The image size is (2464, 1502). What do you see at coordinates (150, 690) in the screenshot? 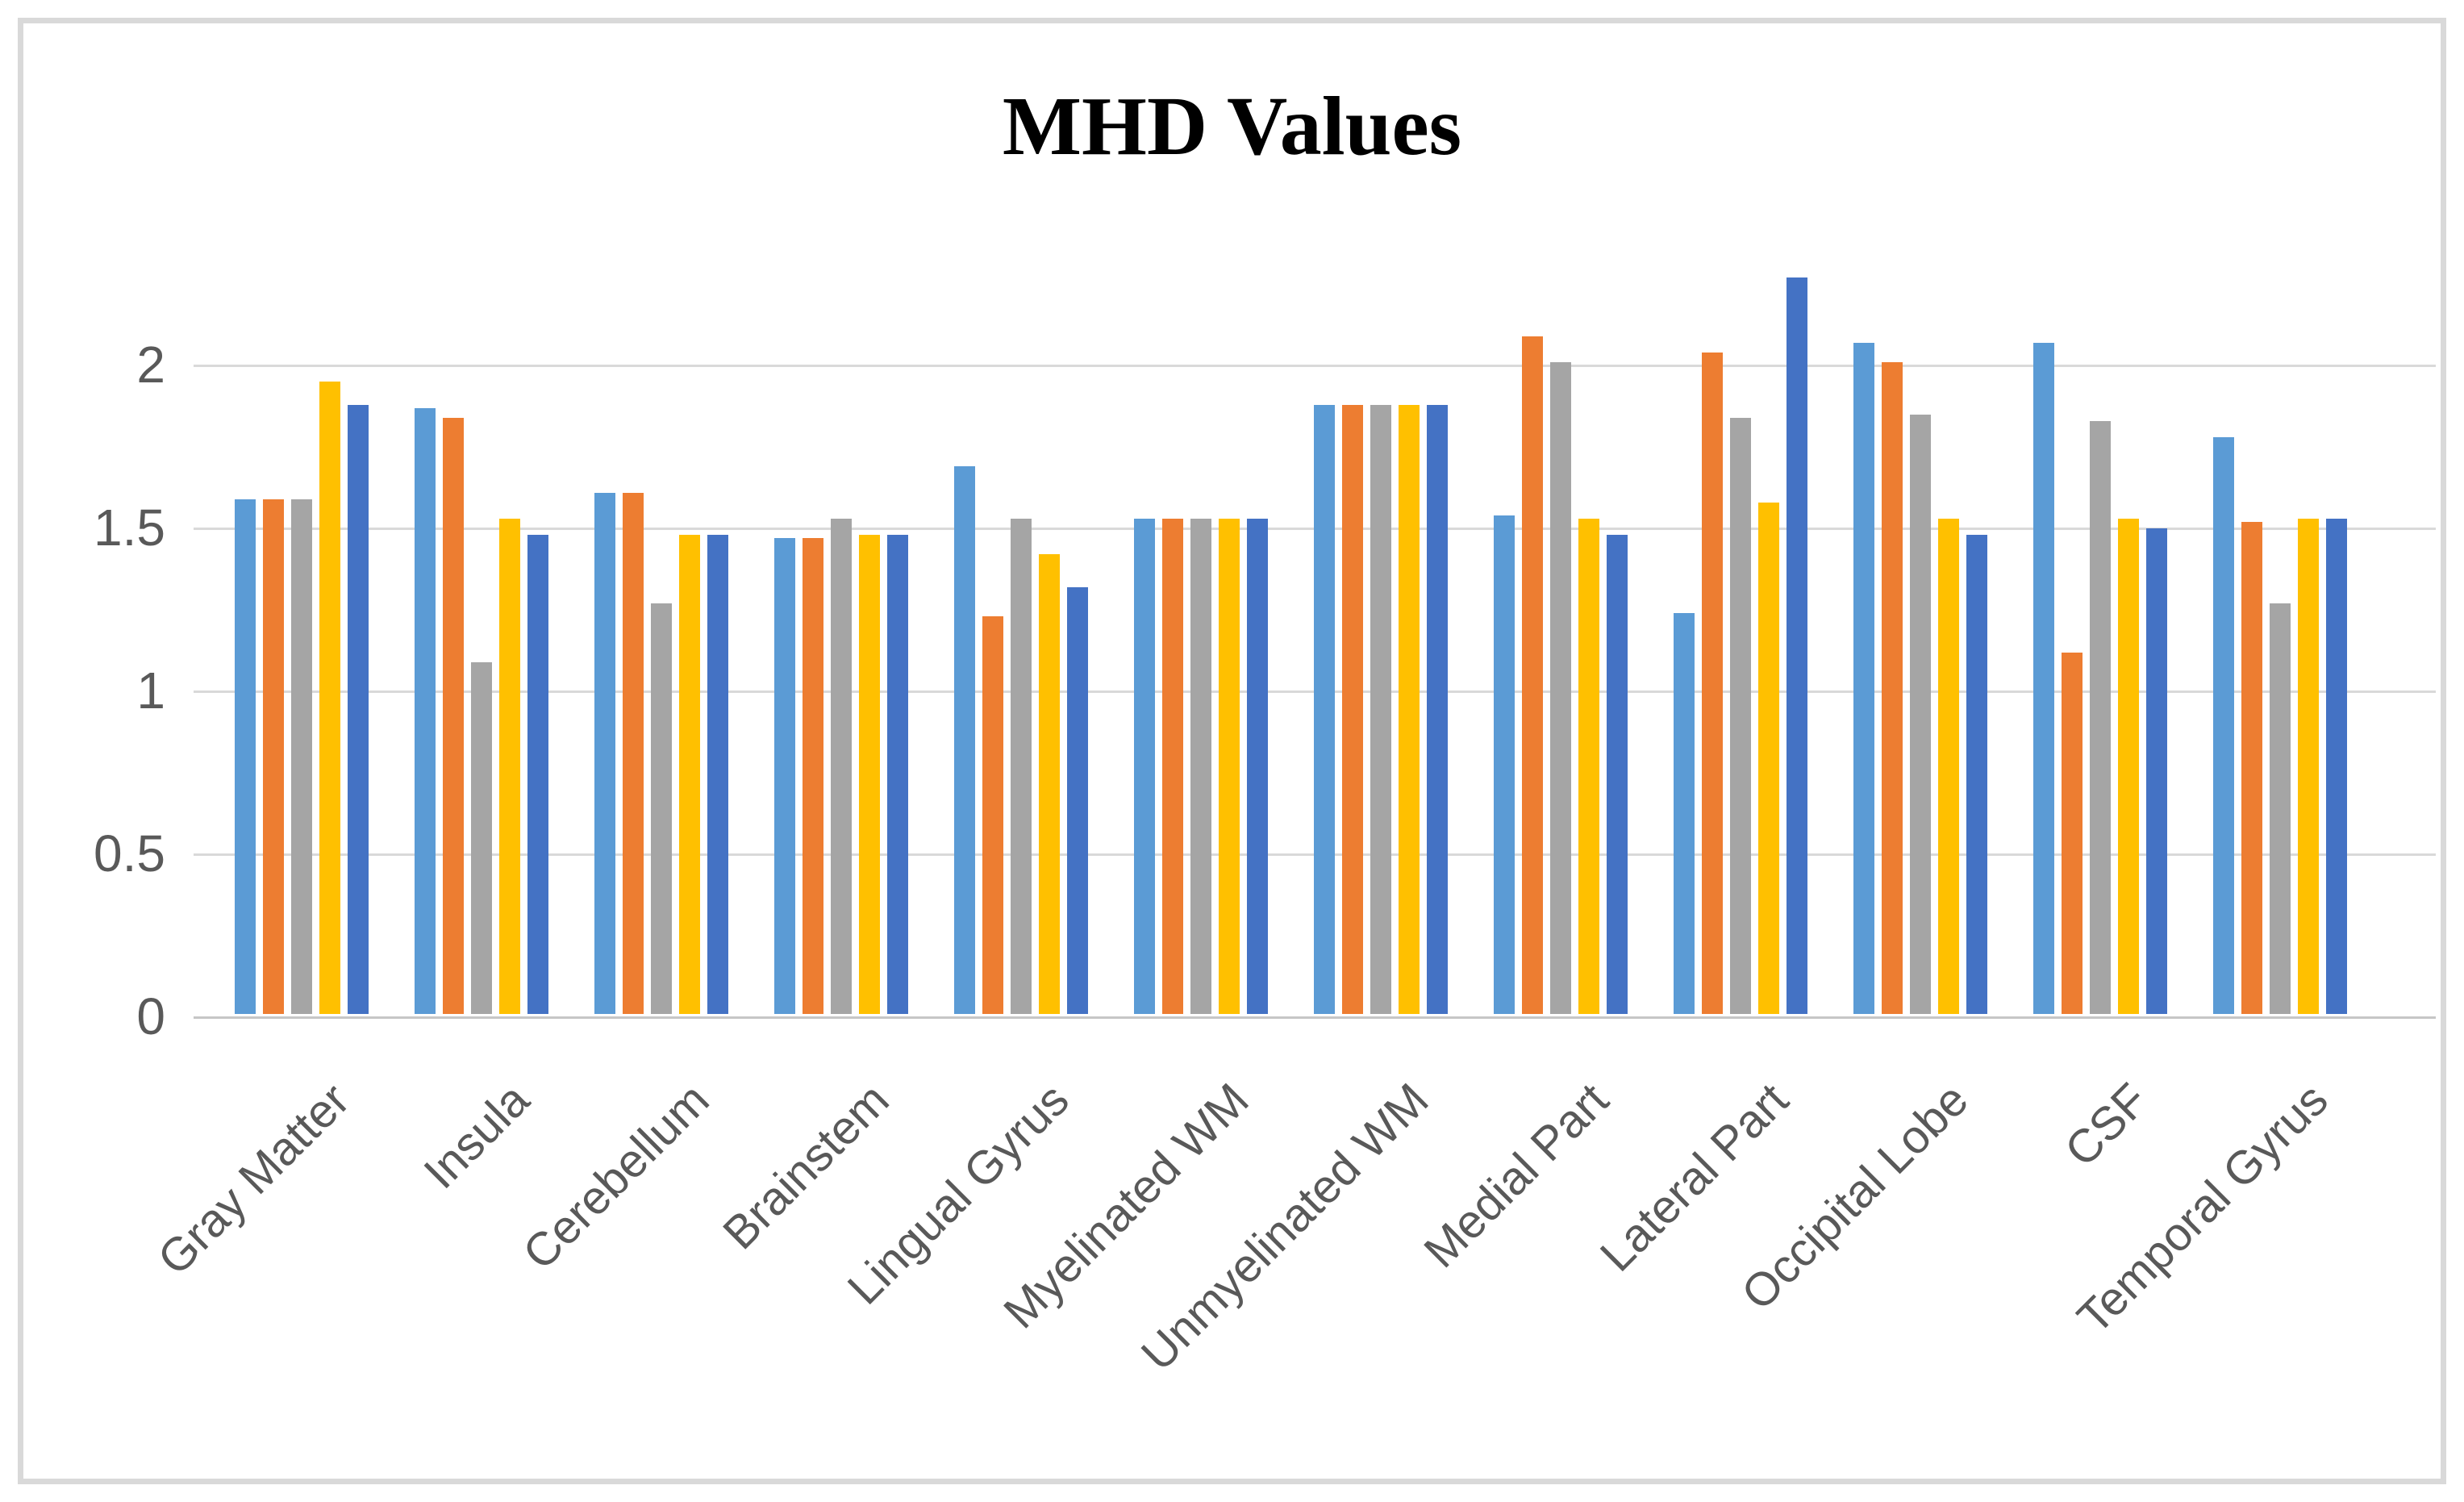
I see `y-axis-tick-label: 1` at bounding box center [150, 690].